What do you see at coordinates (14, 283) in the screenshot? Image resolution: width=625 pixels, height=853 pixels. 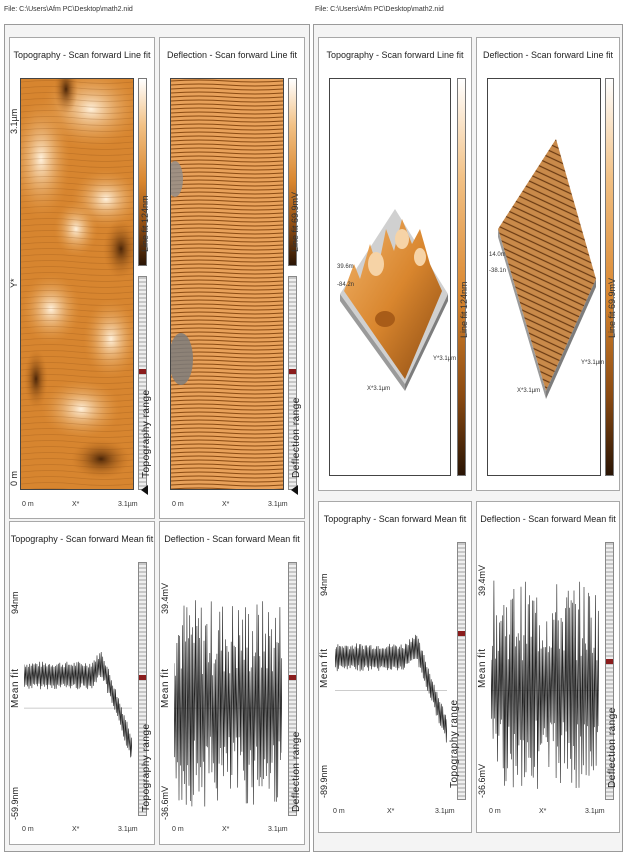 I see `y-axis-mid-label: Y*` at bounding box center [14, 283].